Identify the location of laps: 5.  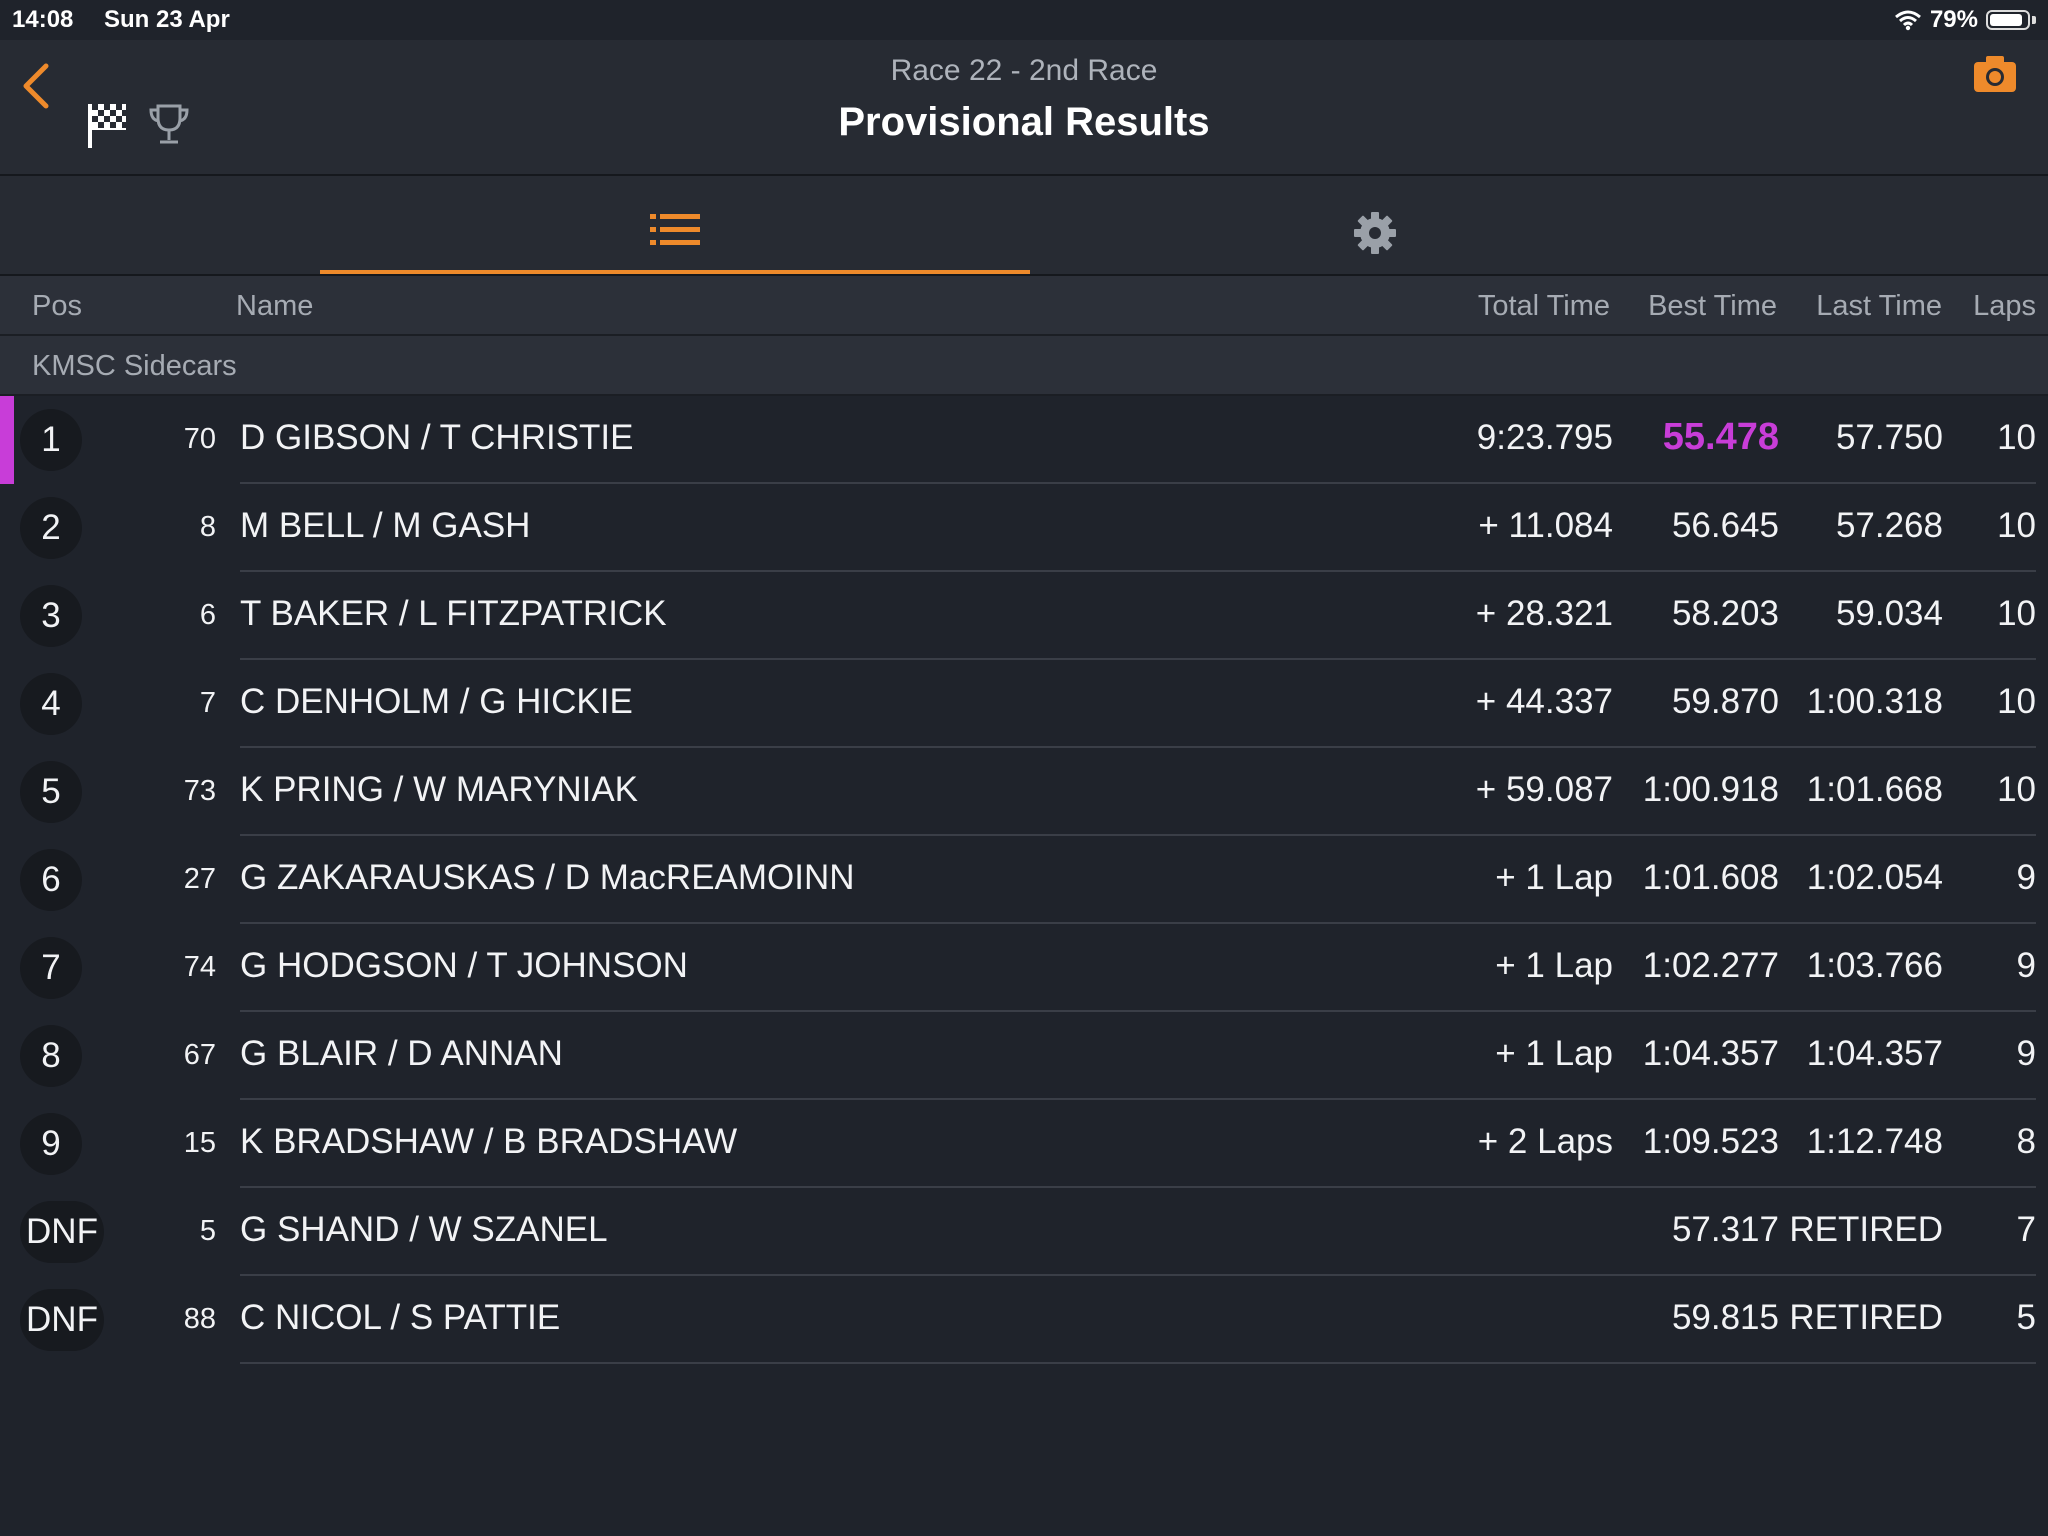
(2026, 1317).